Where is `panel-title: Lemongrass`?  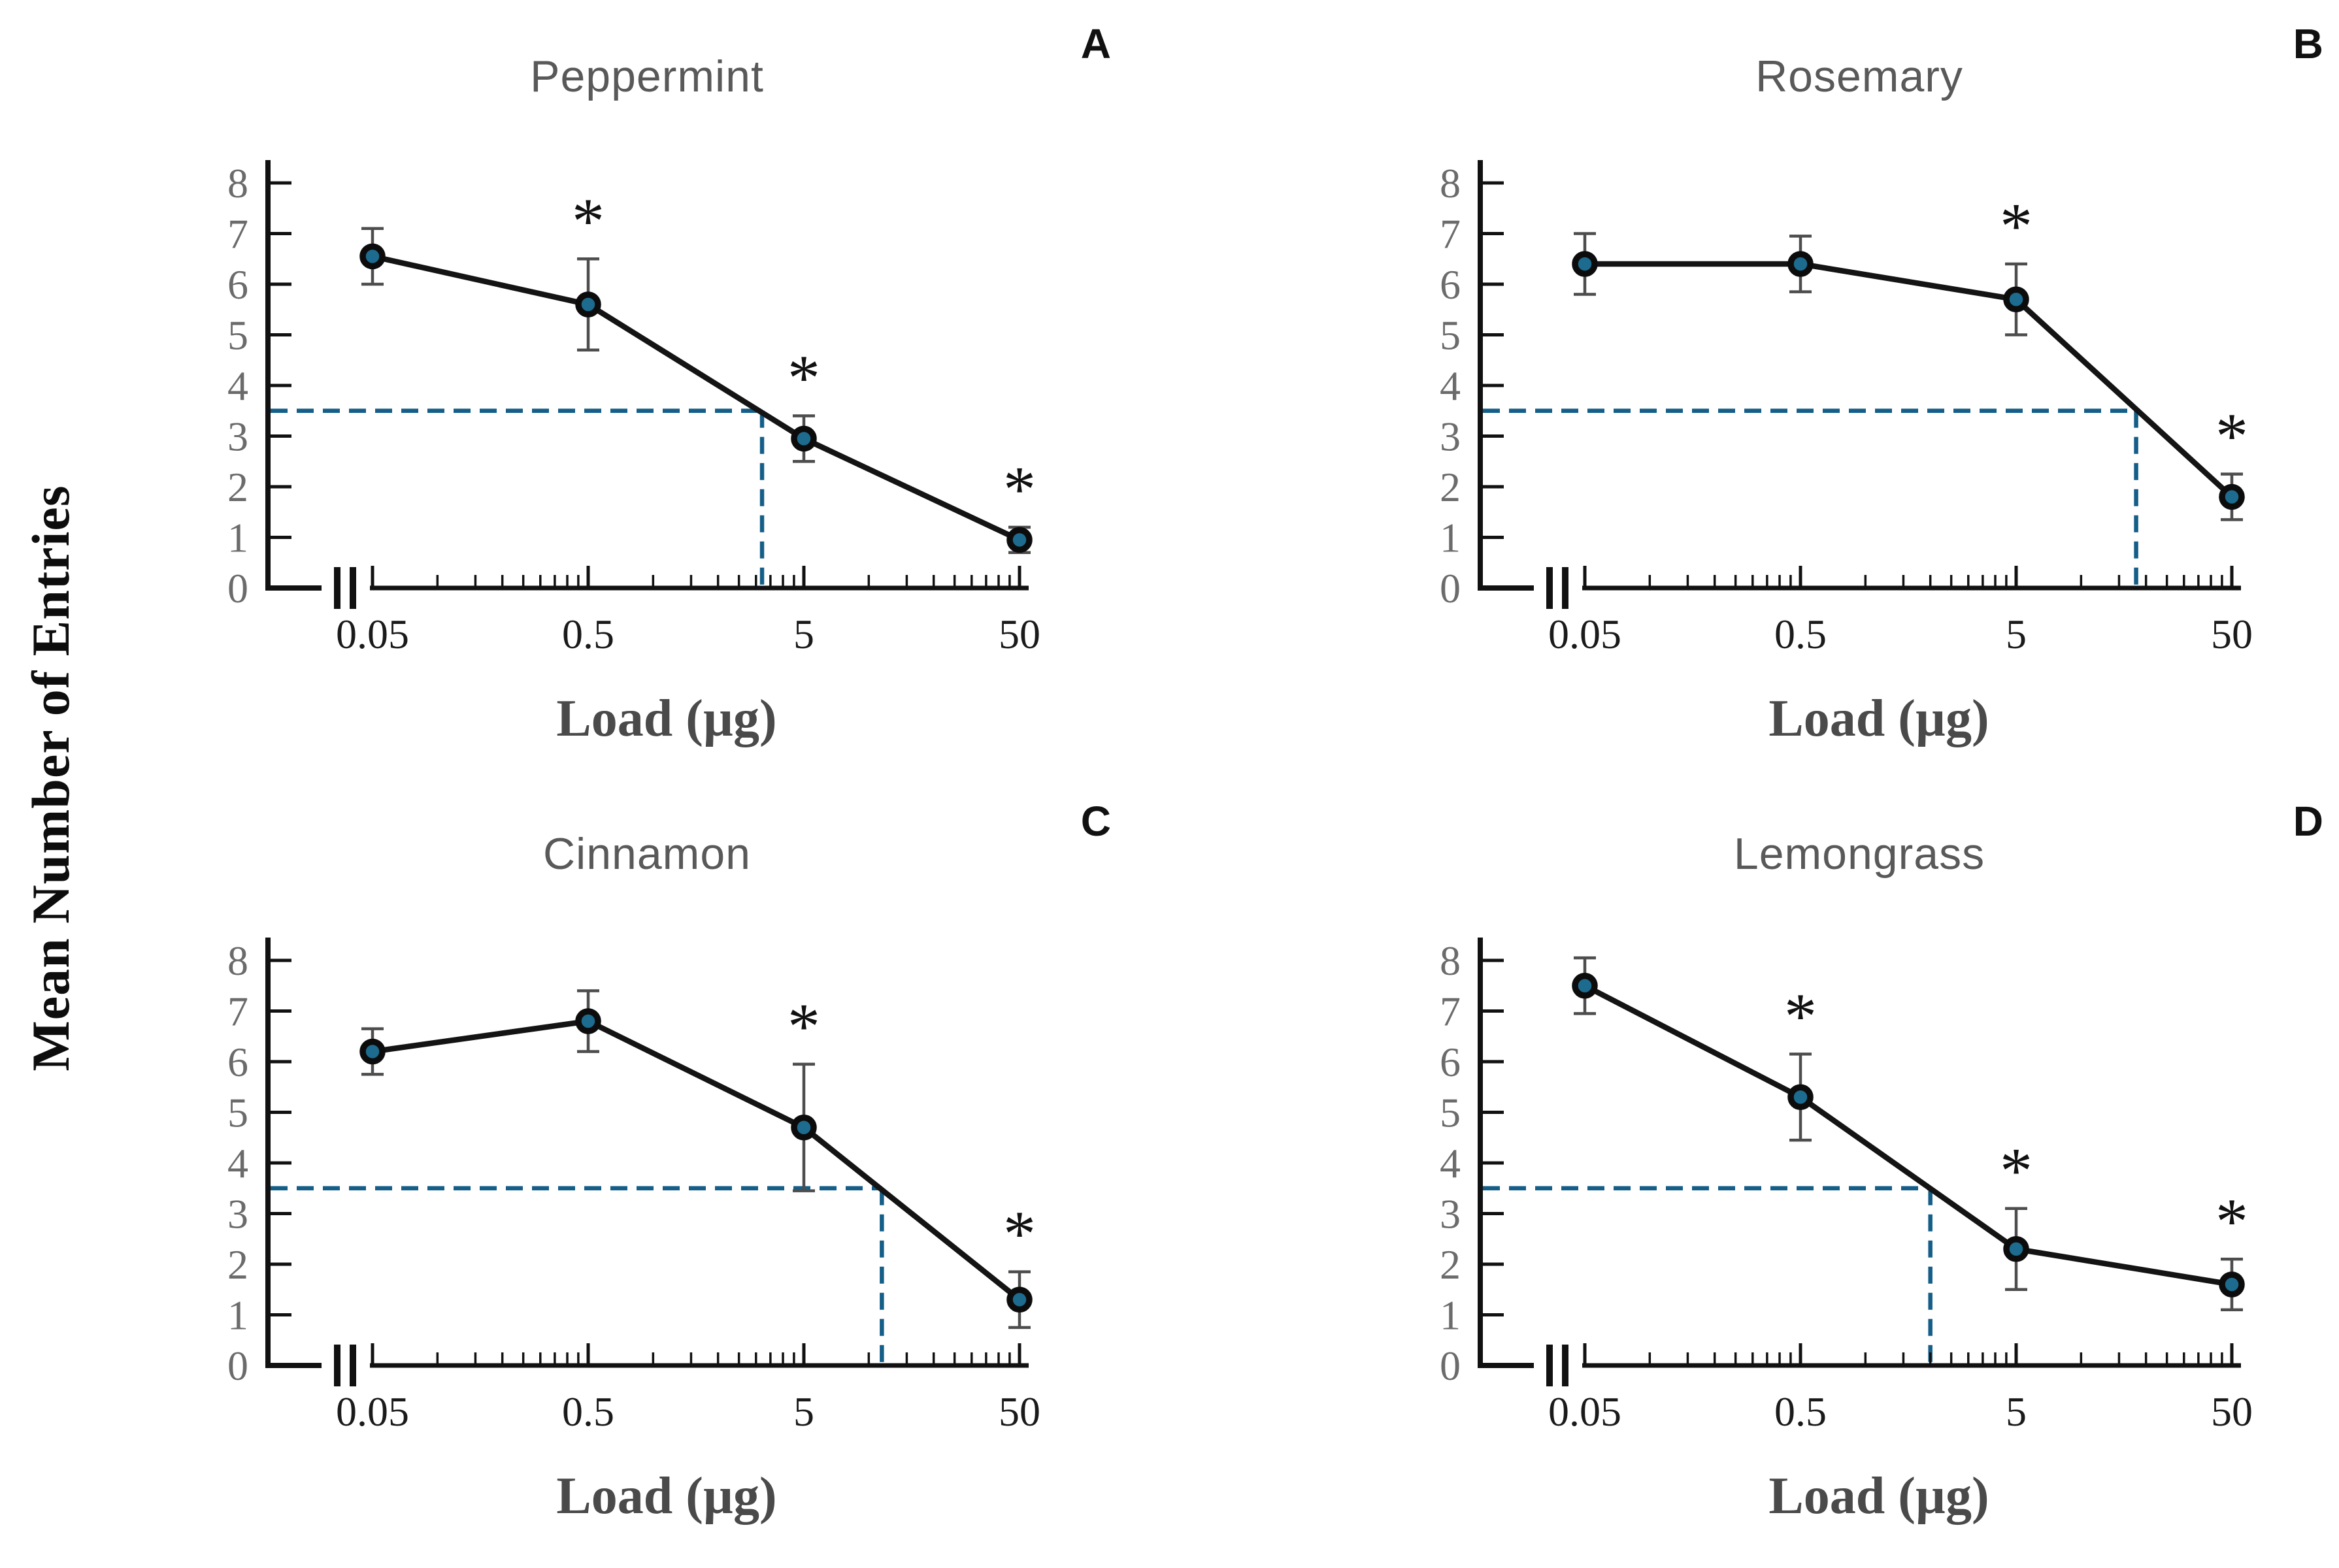
panel-title: Lemongrass is located at coordinates (1859, 854).